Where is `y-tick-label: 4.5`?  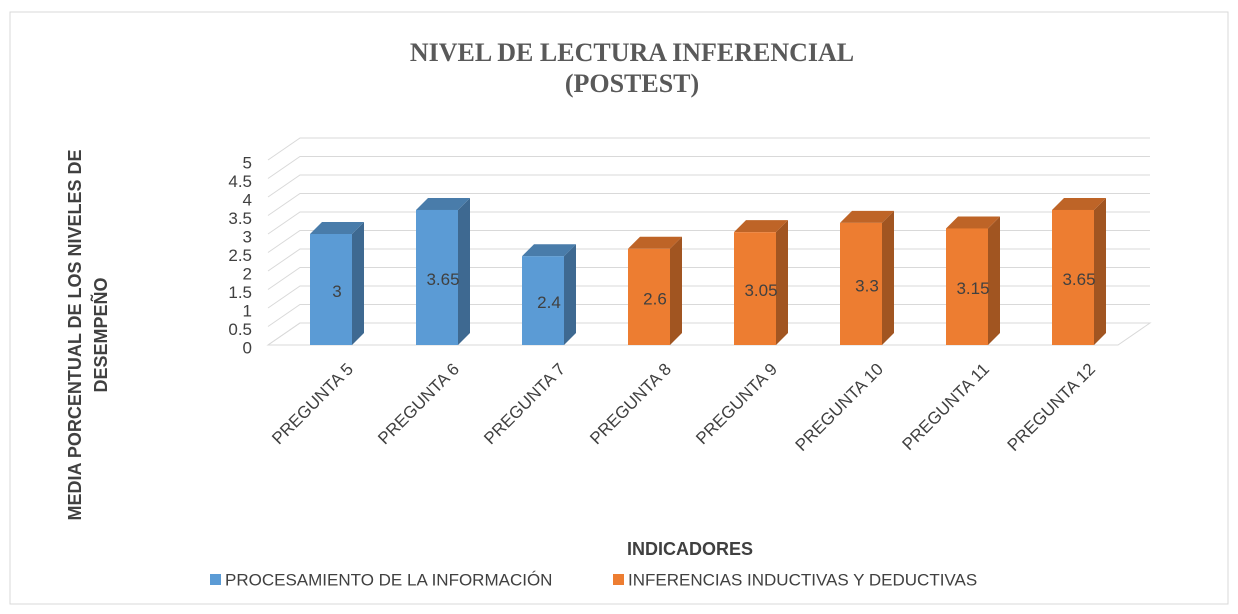
y-tick-label: 4.5 is located at coordinates (240, 181).